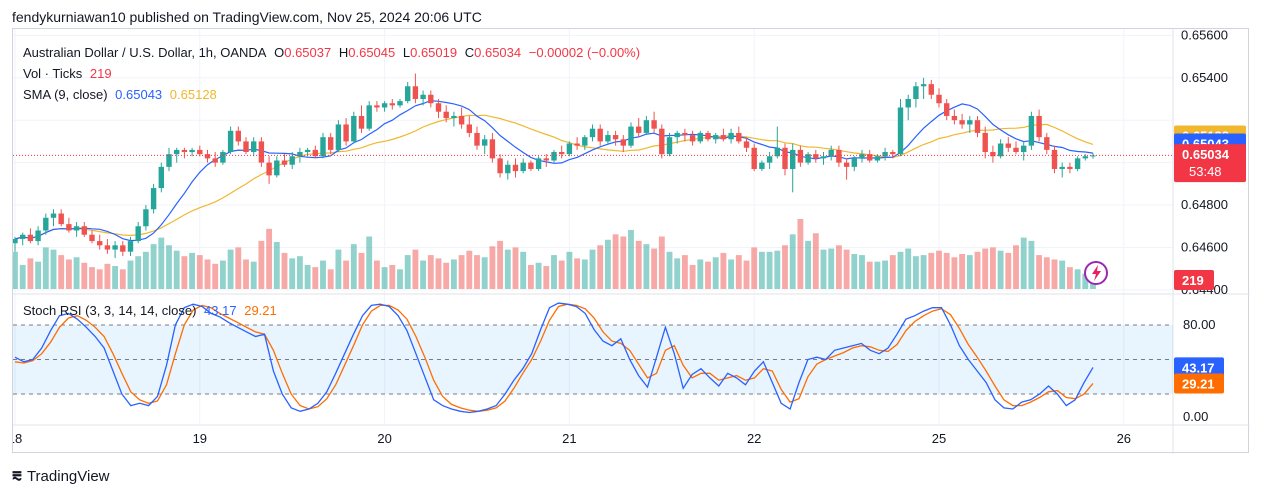  What do you see at coordinates (406, 52) in the screenshot?
I see `low-label: L` at bounding box center [406, 52].